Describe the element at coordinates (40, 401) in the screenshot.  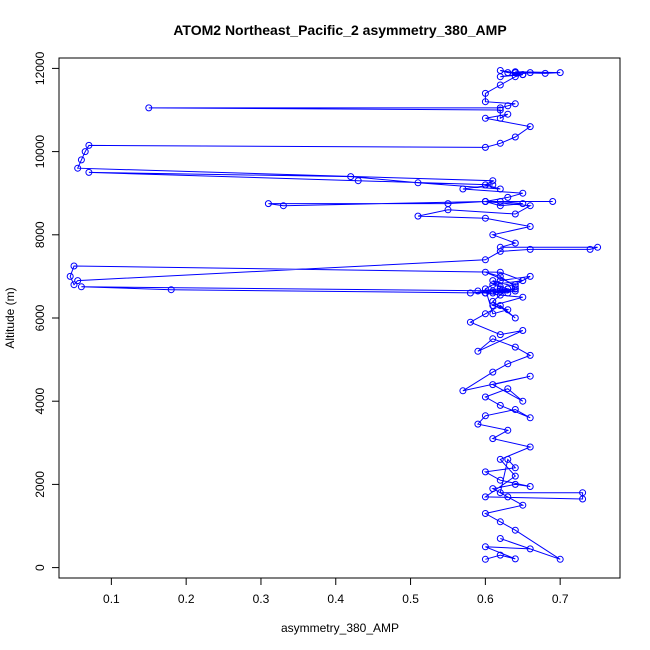
I see `y-tick-label: 4000` at that location.